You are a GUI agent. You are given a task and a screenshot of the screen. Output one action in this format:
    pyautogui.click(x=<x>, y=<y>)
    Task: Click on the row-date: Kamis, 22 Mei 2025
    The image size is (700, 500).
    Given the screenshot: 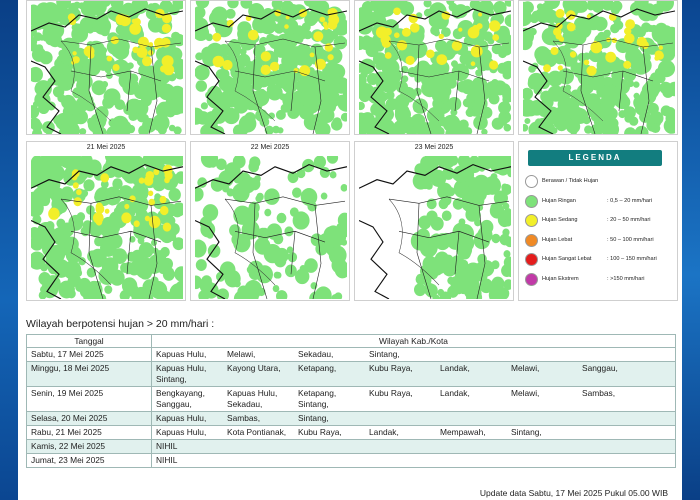 What is the action you would take?
    pyautogui.click(x=89, y=446)
    